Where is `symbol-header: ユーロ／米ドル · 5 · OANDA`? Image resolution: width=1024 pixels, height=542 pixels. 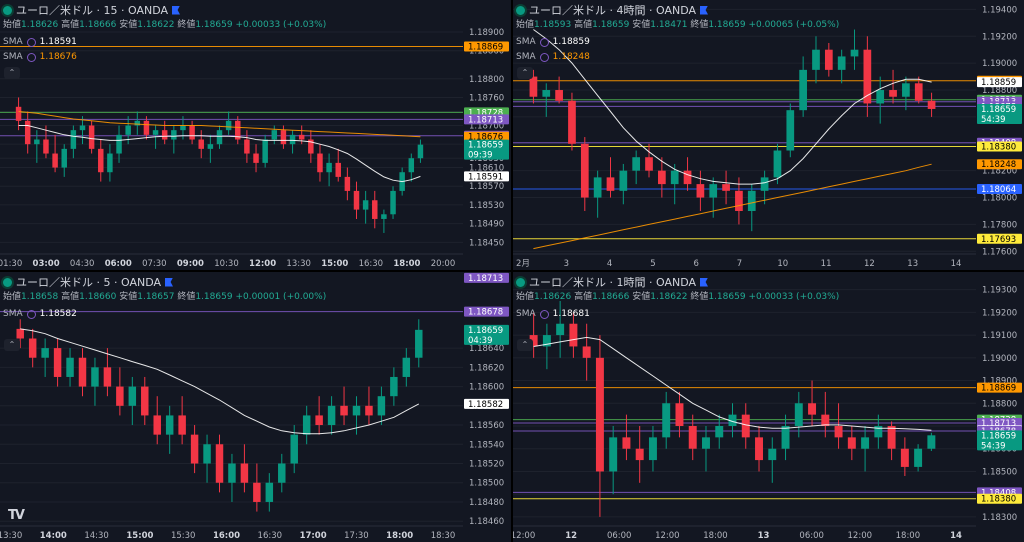
symbol-header: ユーロ／米ドル · 5 · OANDA is located at coordinates (88, 282).